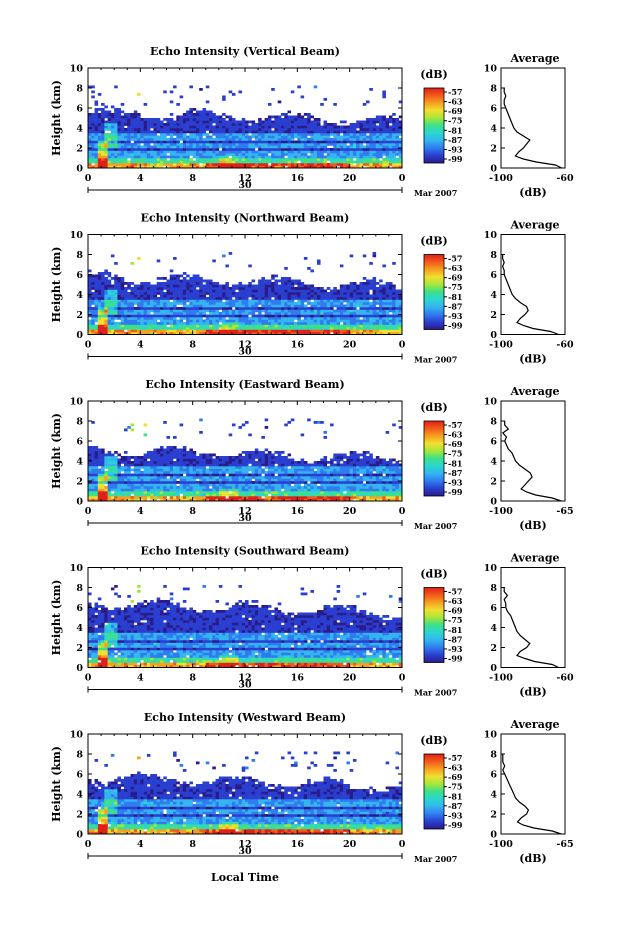 The width and height of the screenshot is (620, 929). What do you see at coordinates (245, 877) in the screenshot?
I see `x-axis-label: Local Time` at bounding box center [245, 877].